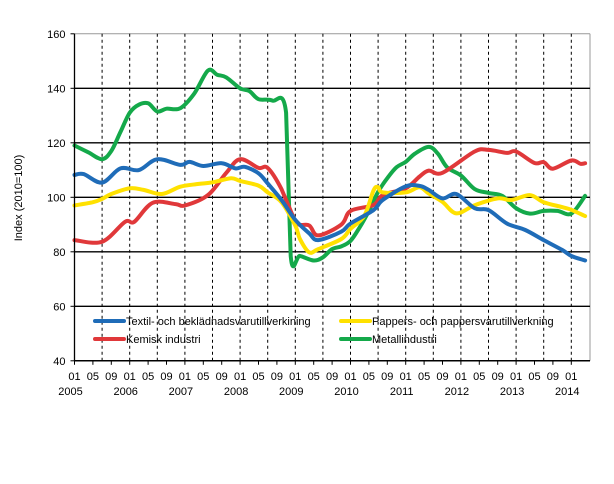 Image resolution: width=614 pixels, height=484 pixels. I want to click on y-tick-label: 160, so click(56, 35).